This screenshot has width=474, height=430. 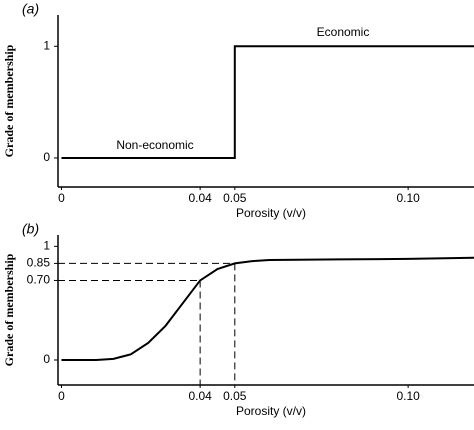 What do you see at coordinates (154, 145) in the screenshot?
I see `annotation: Non-economic` at bounding box center [154, 145].